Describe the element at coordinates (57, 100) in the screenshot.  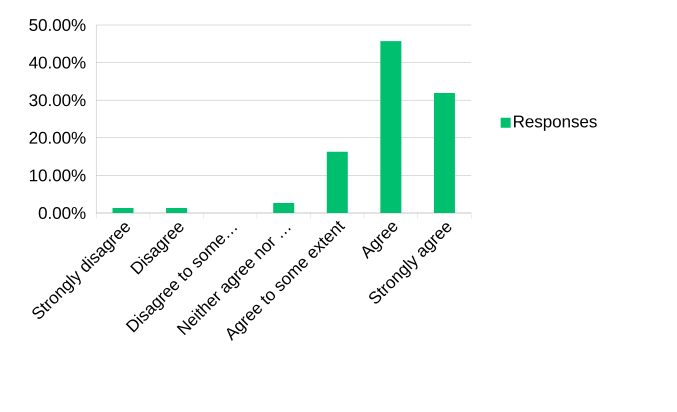
I see `y-tick-label: 30.00%` at that location.